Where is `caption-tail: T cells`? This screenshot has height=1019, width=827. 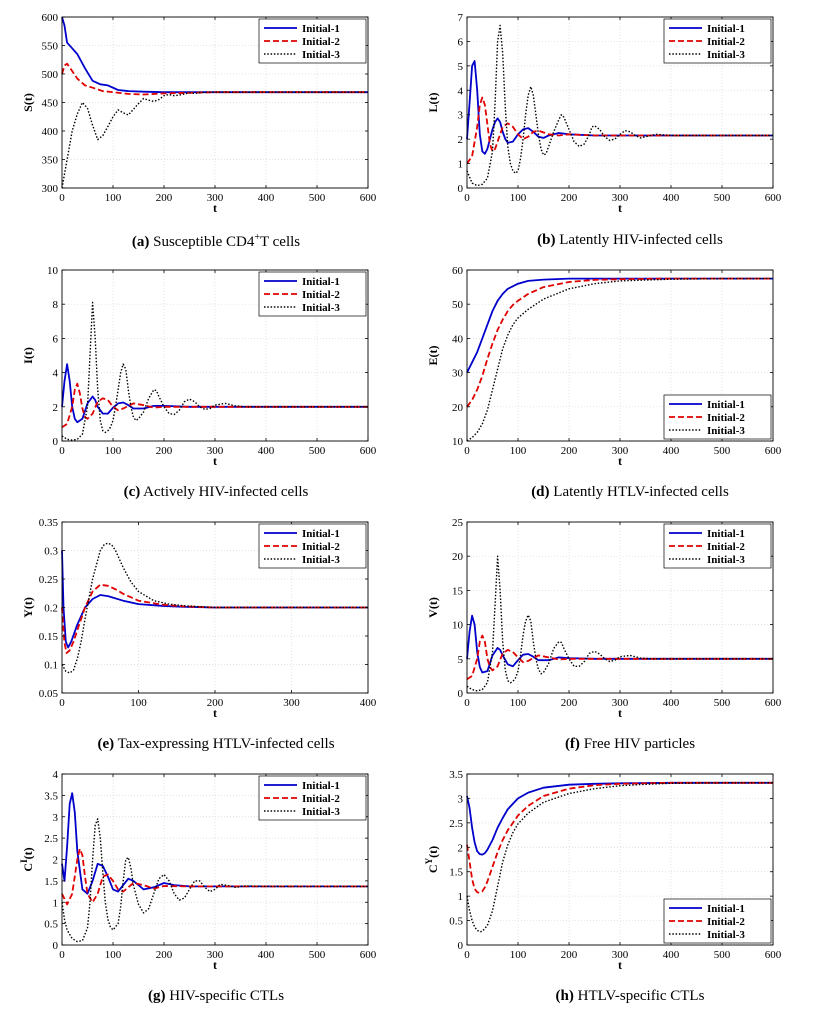 caption-tail: T cells is located at coordinates (280, 242).